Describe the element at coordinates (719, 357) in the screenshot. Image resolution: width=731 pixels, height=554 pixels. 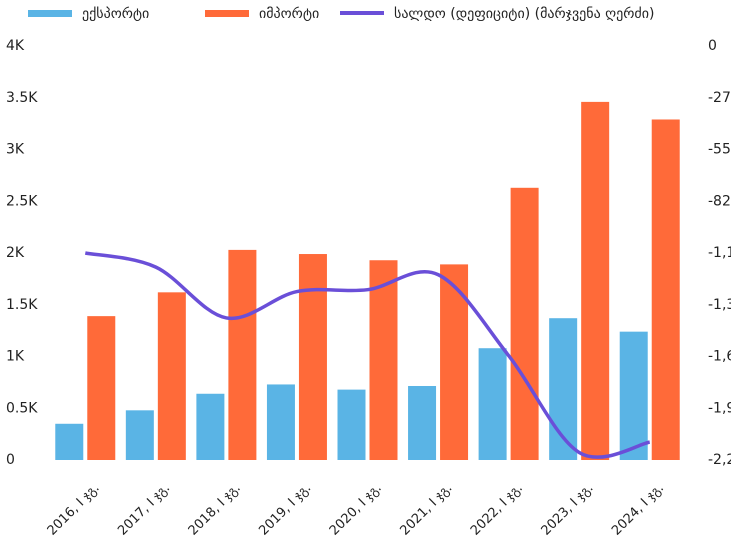
I see `y2-tick-label: -1,650` at that location.